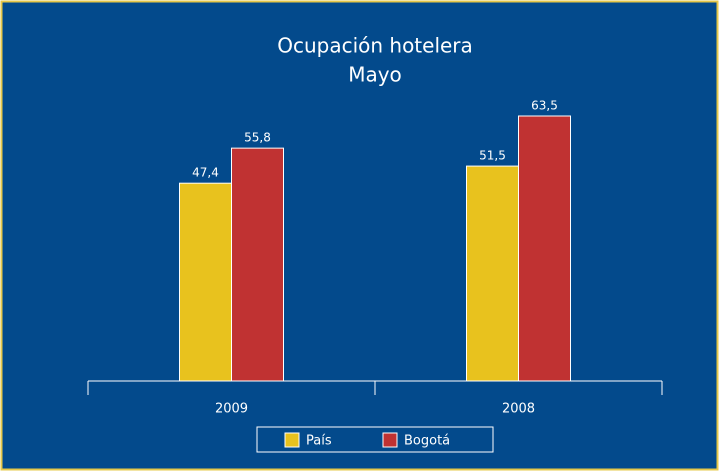 The image size is (719, 471). I want to click on x-tick-label: 2008, so click(518, 409).